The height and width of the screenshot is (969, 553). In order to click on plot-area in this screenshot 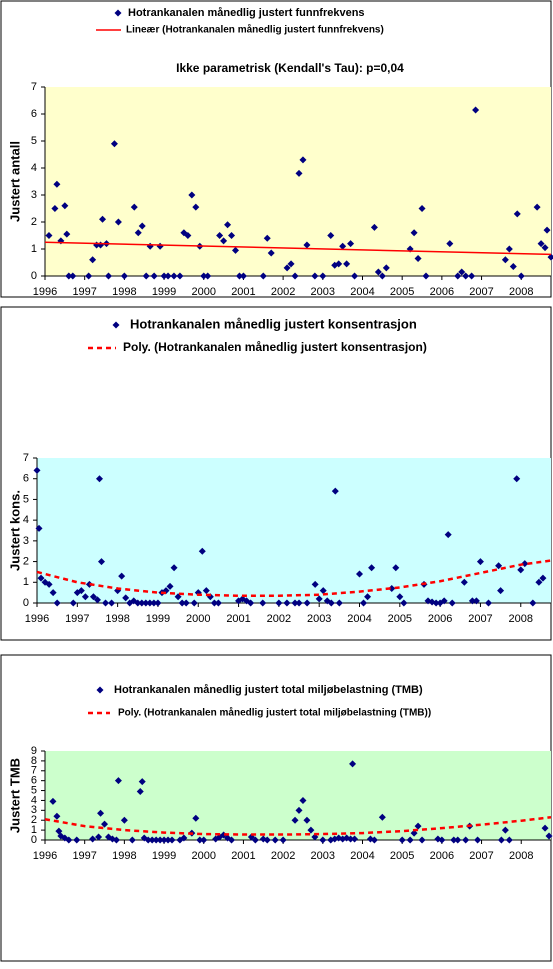, I will do `click(294, 530)`.